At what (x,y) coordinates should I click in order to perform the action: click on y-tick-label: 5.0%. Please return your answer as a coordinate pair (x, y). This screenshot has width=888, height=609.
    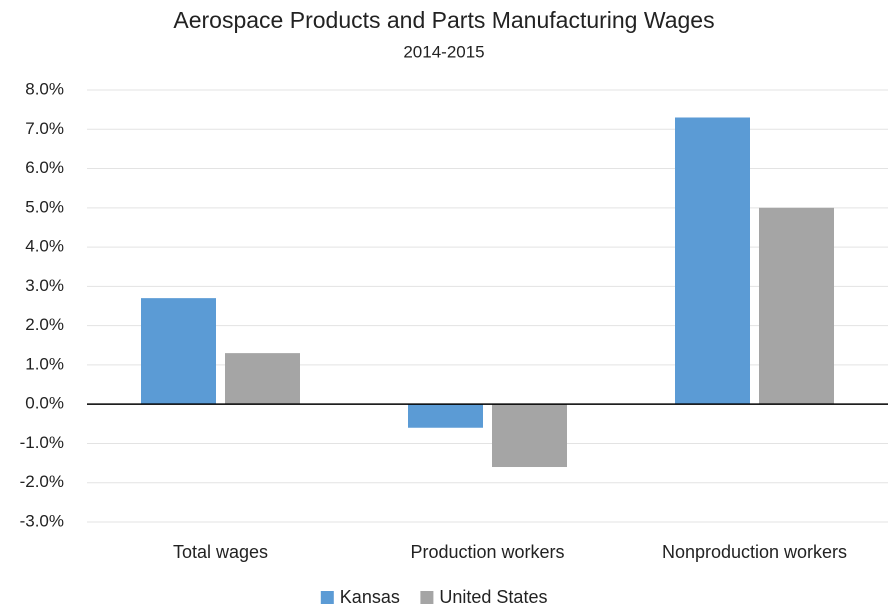
    Looking at the image, I should click on (44, 206).